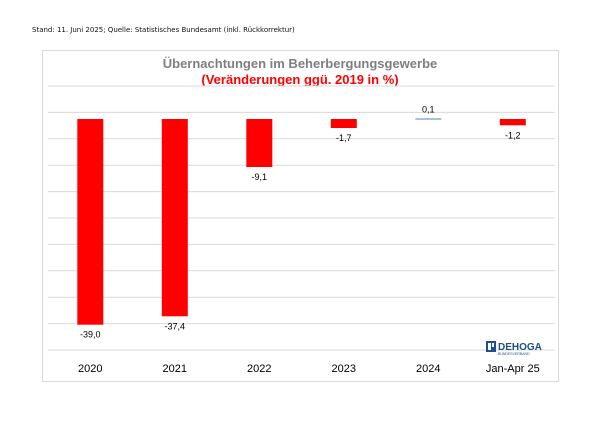 The width and height of the screenshot is (610, 432). Describe the element at coordinates (428, 119) in the screenshot. I see `bar-2024` at that location.